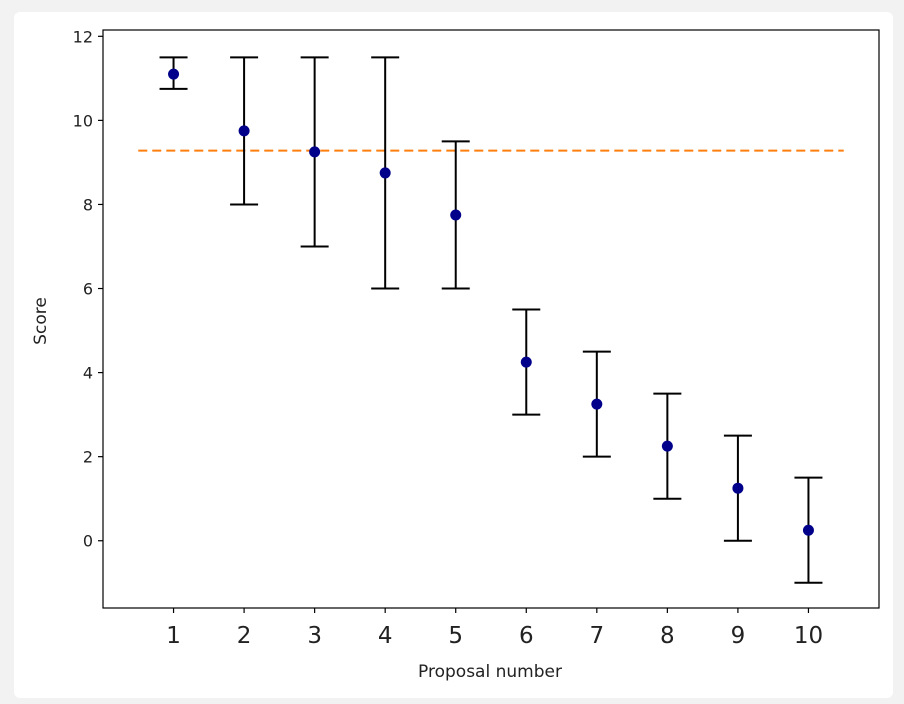 The width and height of the screenshot is (904, 704). I want to click on y-tick-label: 2, so click(88, 457).